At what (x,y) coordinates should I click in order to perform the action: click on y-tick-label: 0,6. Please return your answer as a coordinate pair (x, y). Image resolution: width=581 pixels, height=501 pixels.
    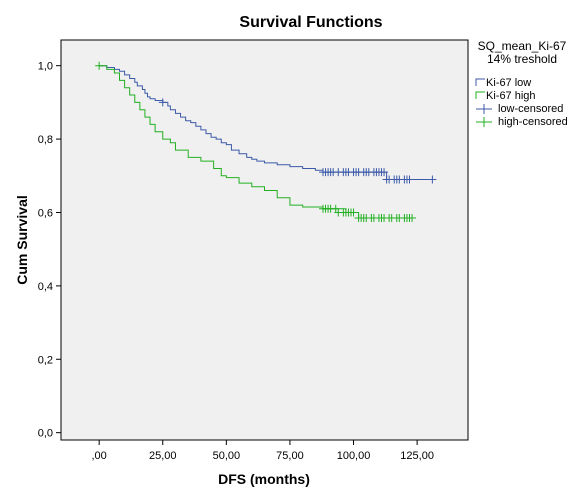
    Looking at the image, I should click on (45, 213).